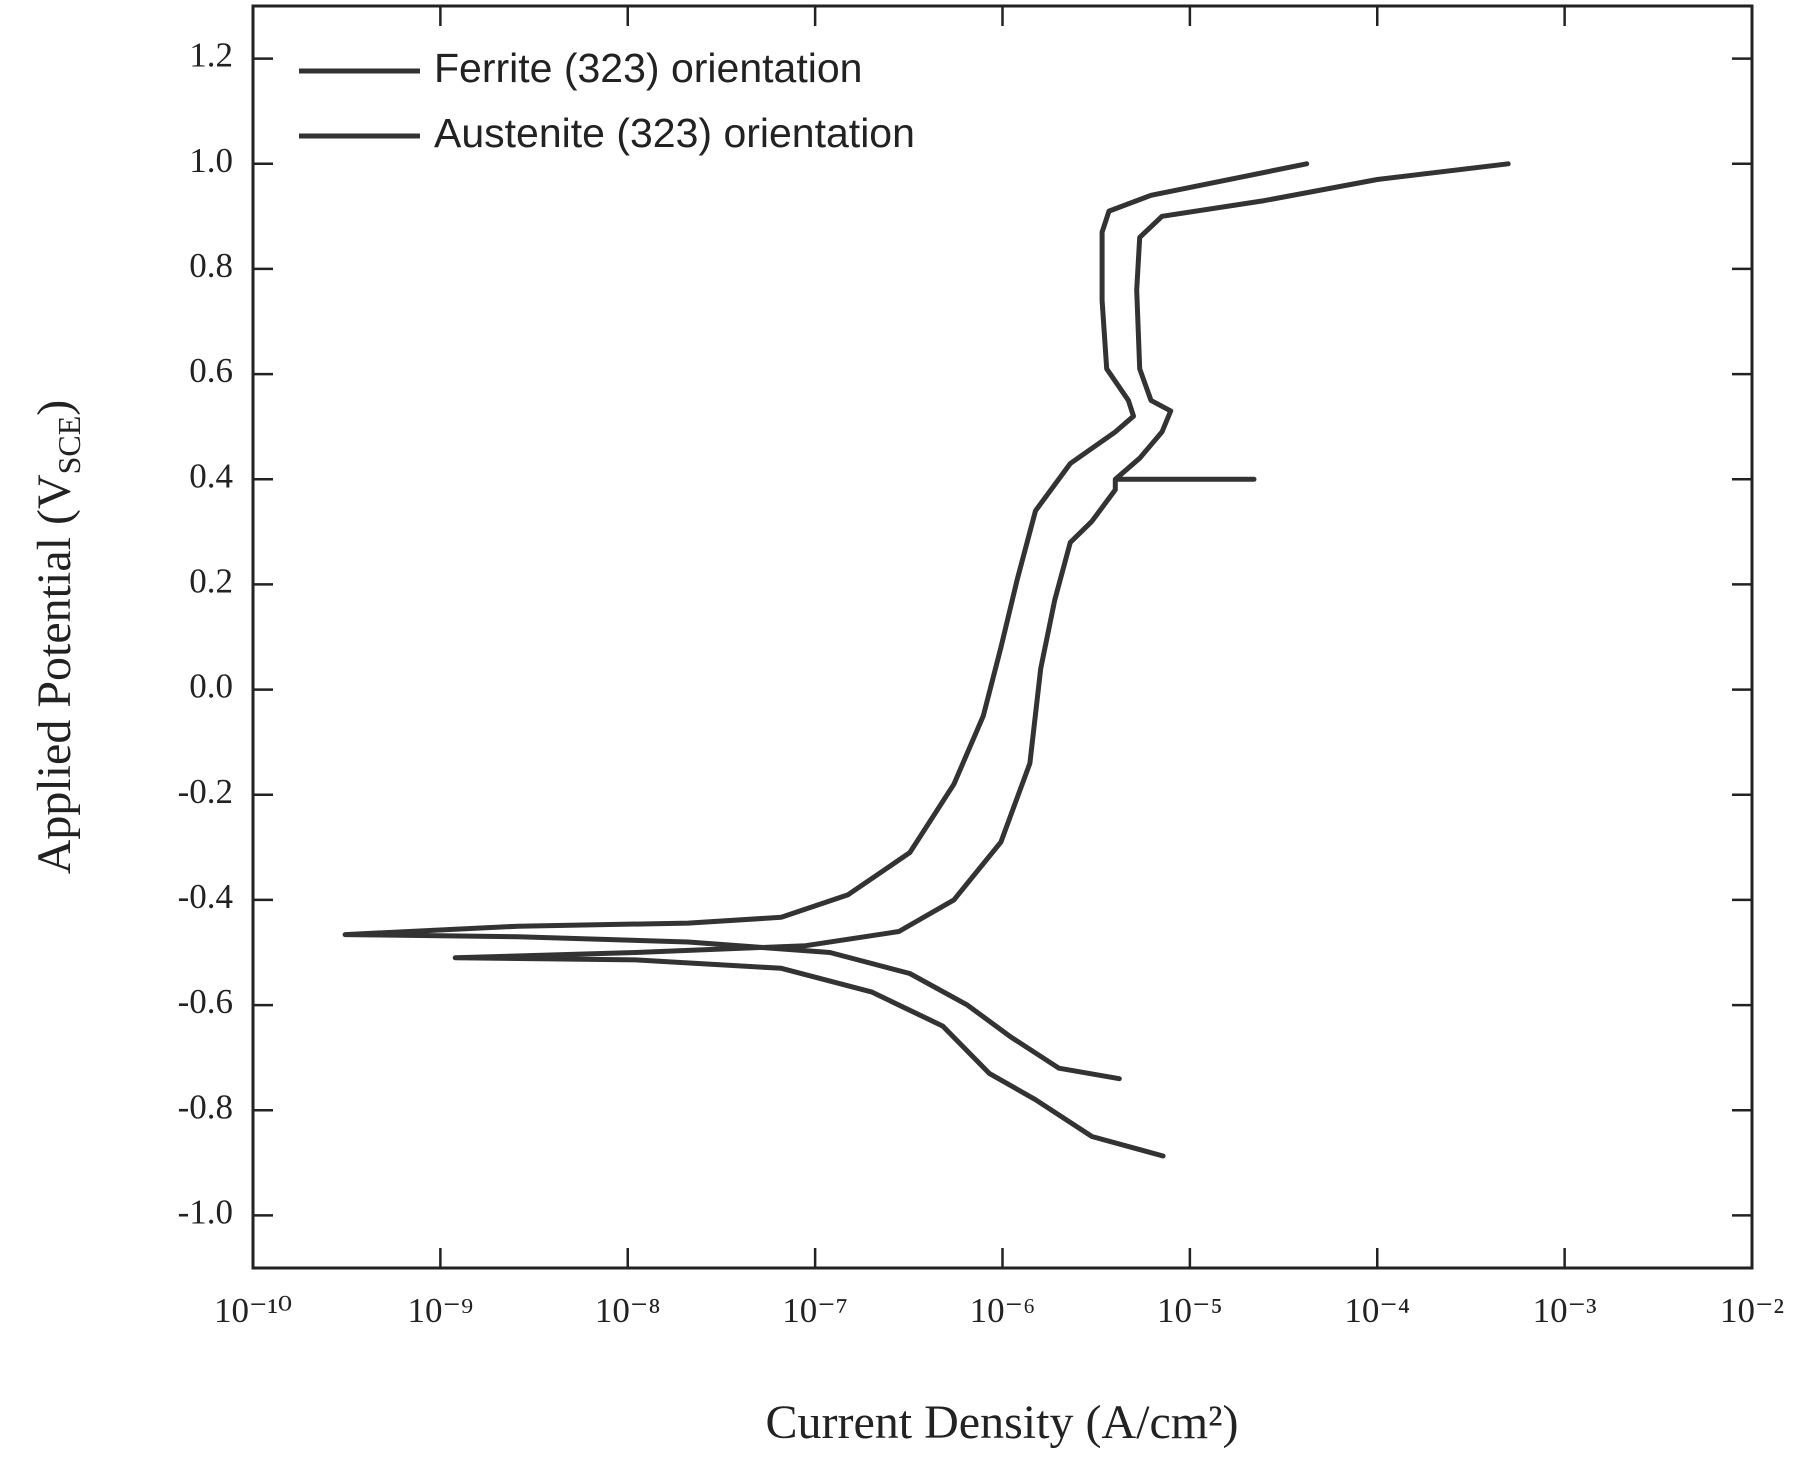 Image resolution: width=1800 pixels, height=1464 pixels. What do you see at coordinates (205, 1106) in the screenshot?
I see `y-tick-label: -0.8` at bounding box center [205, 1106].